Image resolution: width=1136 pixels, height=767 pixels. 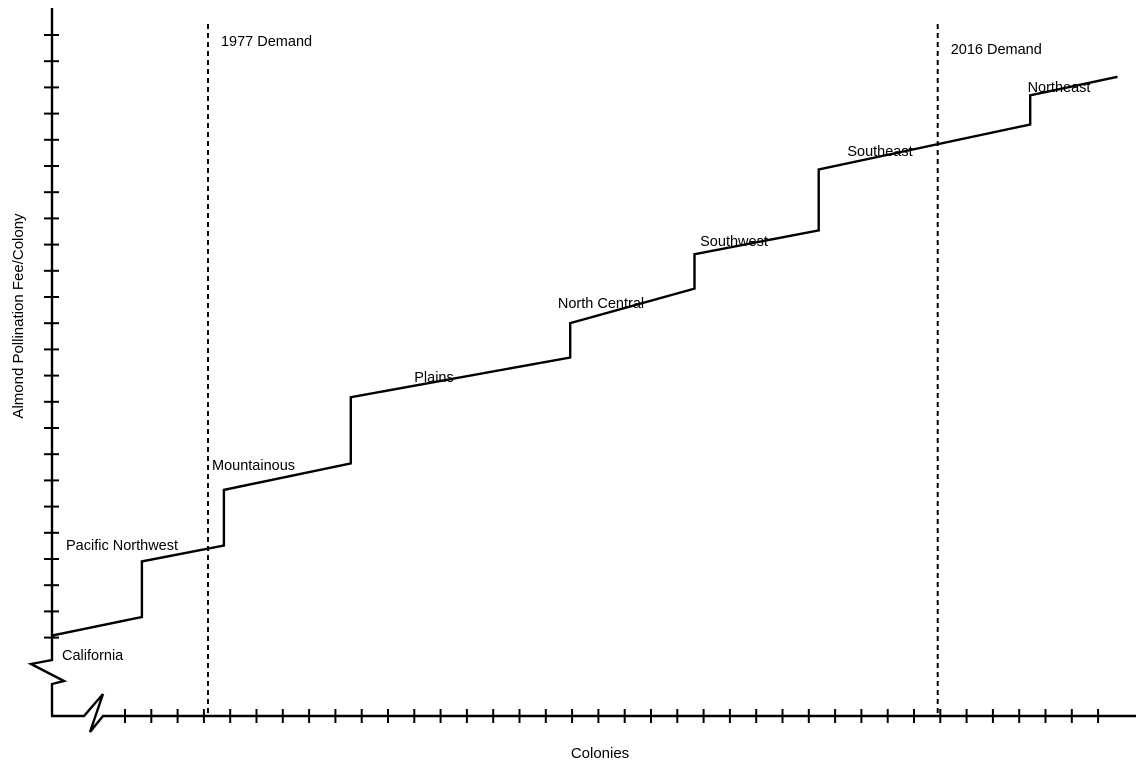 I want to click on segment-label: California, so click(x=93, y=656).